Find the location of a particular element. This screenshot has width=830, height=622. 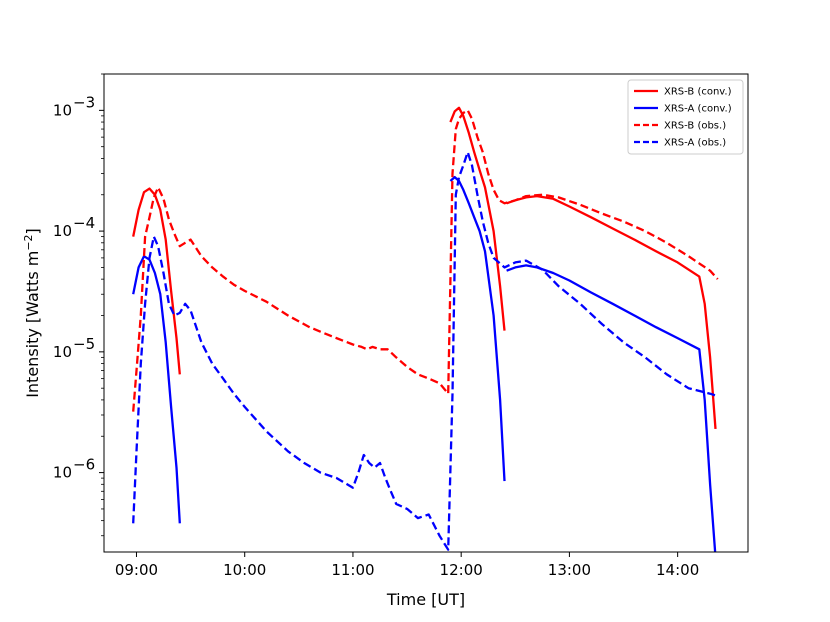

y-tick-exponent: −3 is located at coordinates (84, 102).